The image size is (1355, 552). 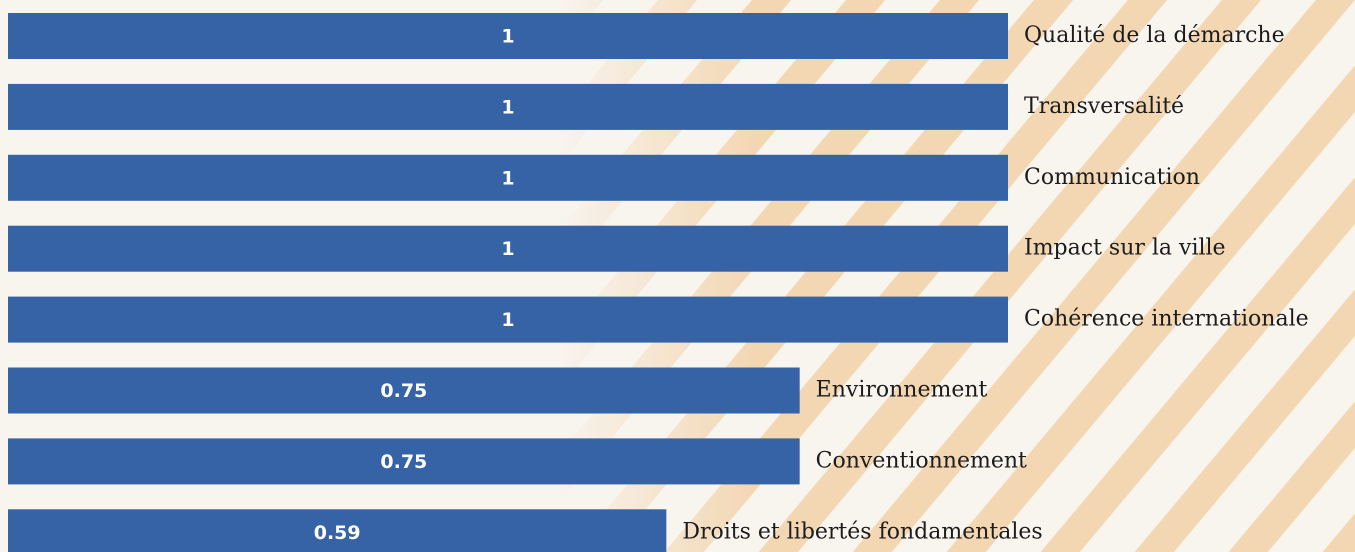 What do you see at coordinates (921, 460) in the screenshot?
I see `category-label: Conventionnement` at bounding box center [921, 460].